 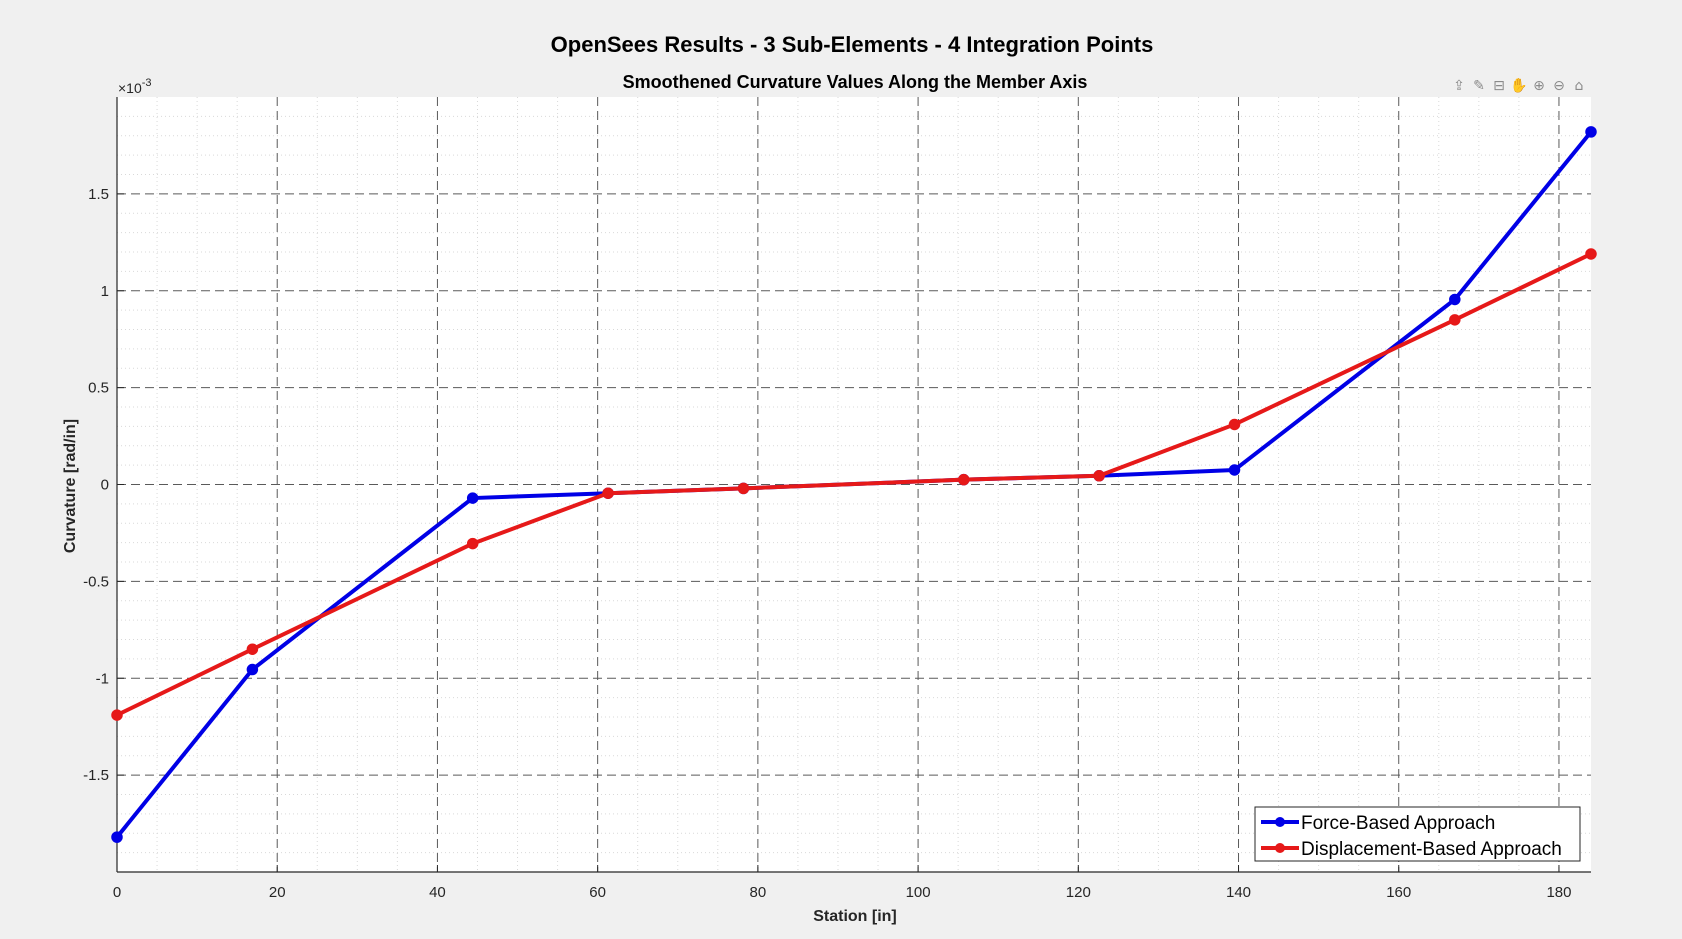 I want to click on y-tick-label: 1.5, so click(x=98, y=194).